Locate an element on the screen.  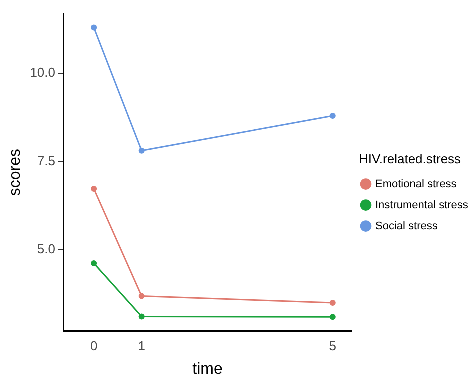
y-tick-label: 7.5 is located at coordinates (46, 160).